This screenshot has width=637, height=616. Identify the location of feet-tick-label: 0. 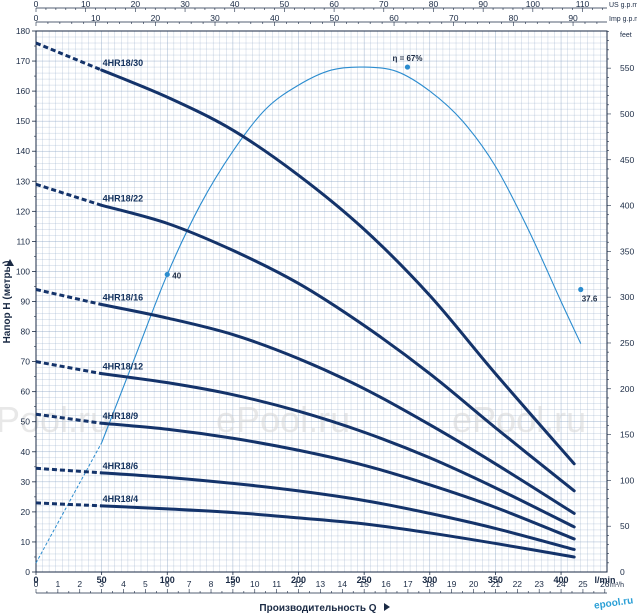
(622, 572).